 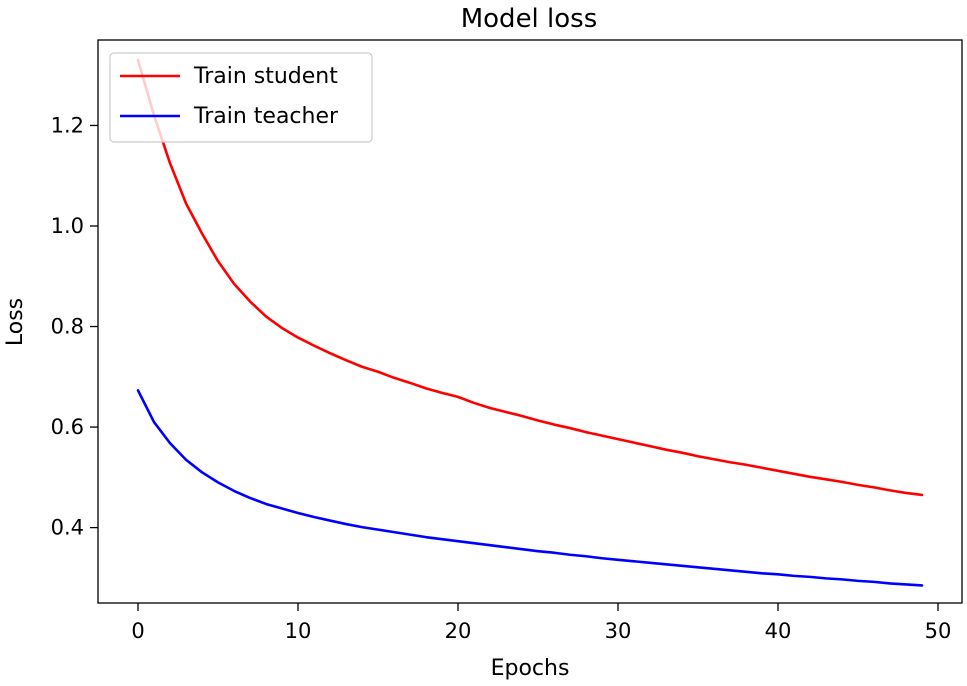 I want to click on x-axis-ticks: 0 10 20 30 40 50, so click(x=541, y=623).